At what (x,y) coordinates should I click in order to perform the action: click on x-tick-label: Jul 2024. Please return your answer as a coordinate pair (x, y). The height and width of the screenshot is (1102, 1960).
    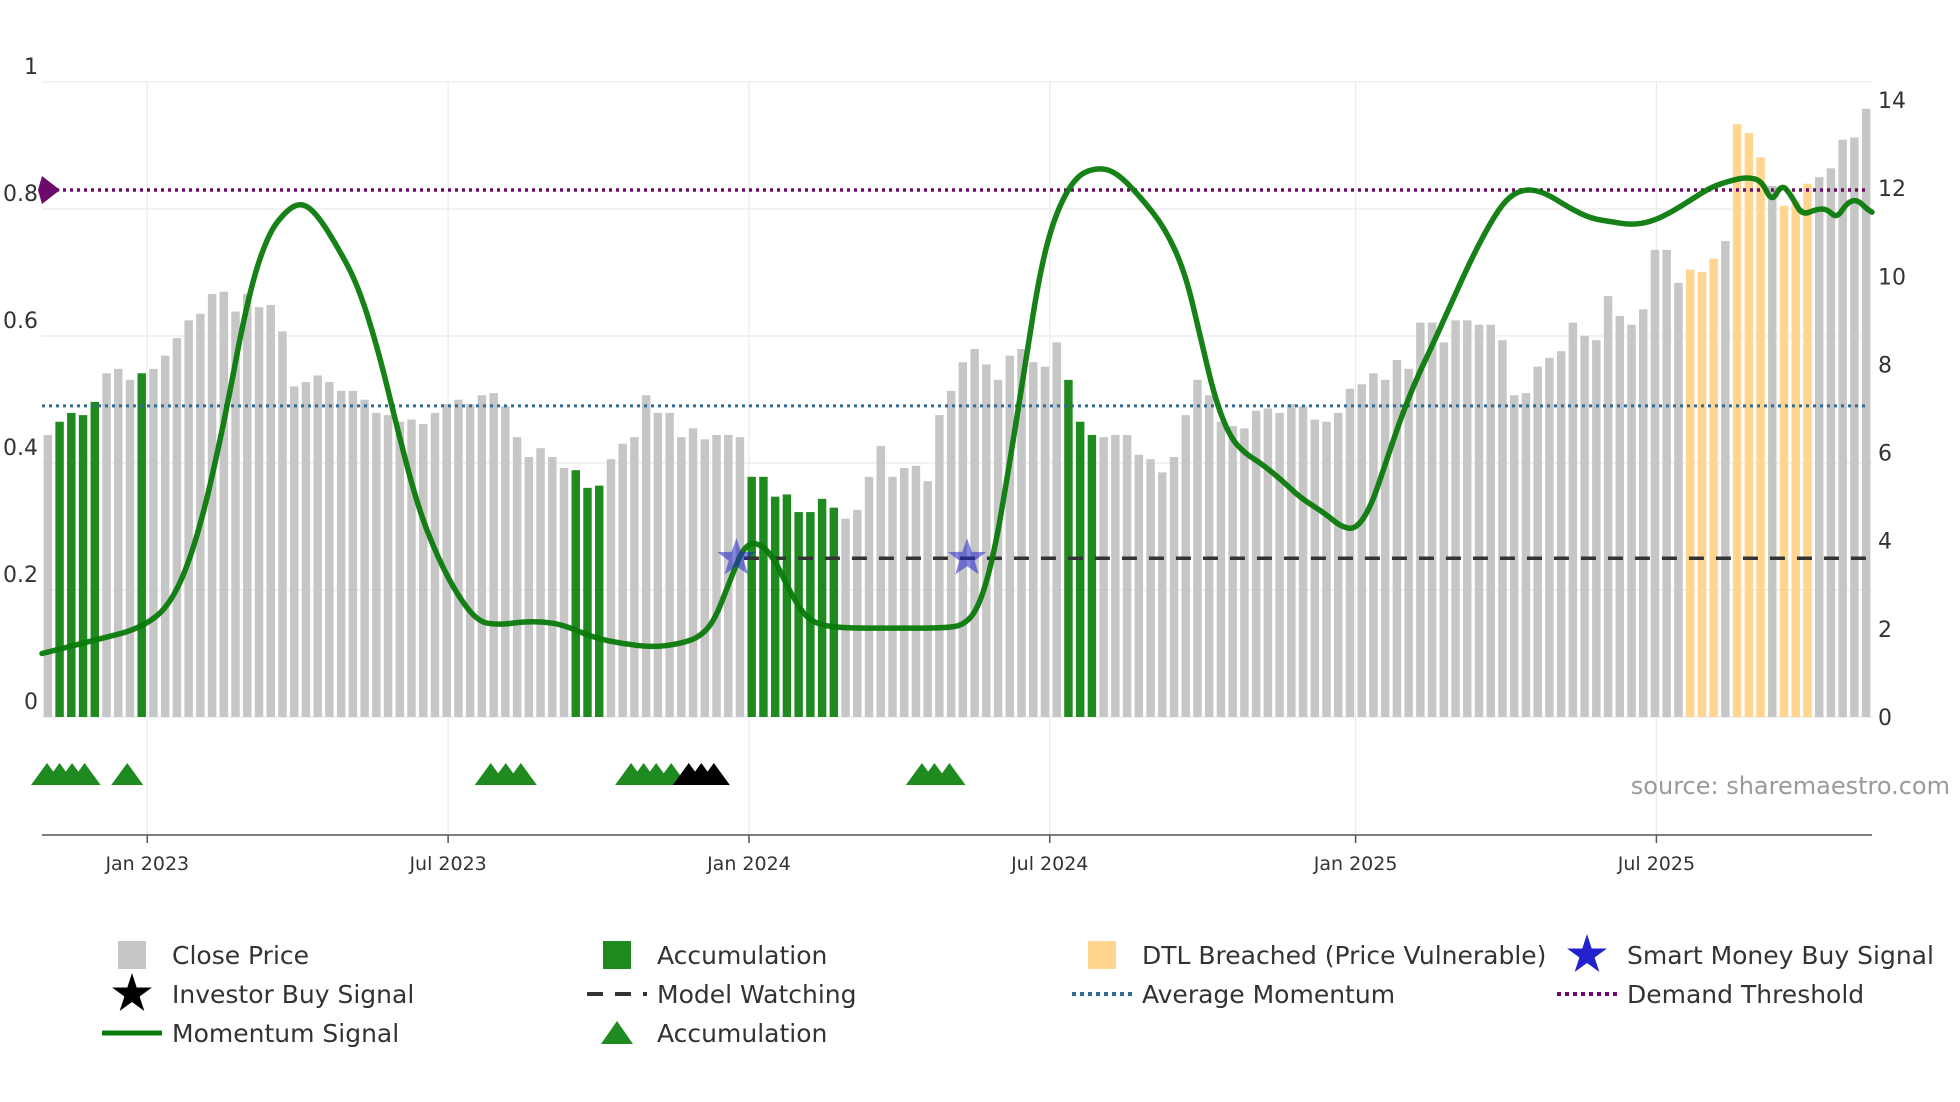
    Looking at the image, I should click on (1049, 864).